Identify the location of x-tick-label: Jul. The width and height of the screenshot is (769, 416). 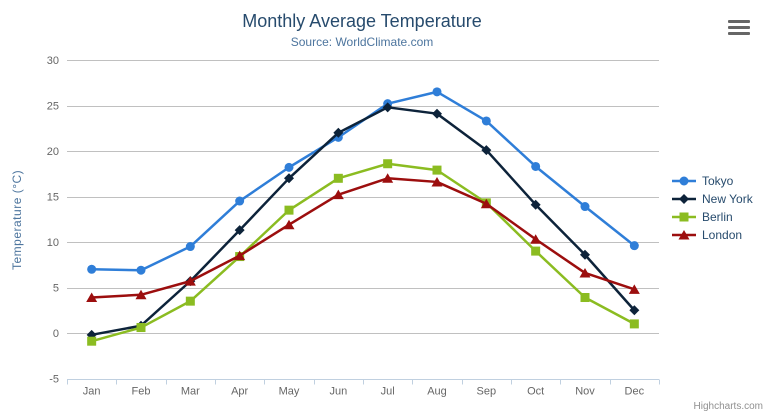
(388, 392).